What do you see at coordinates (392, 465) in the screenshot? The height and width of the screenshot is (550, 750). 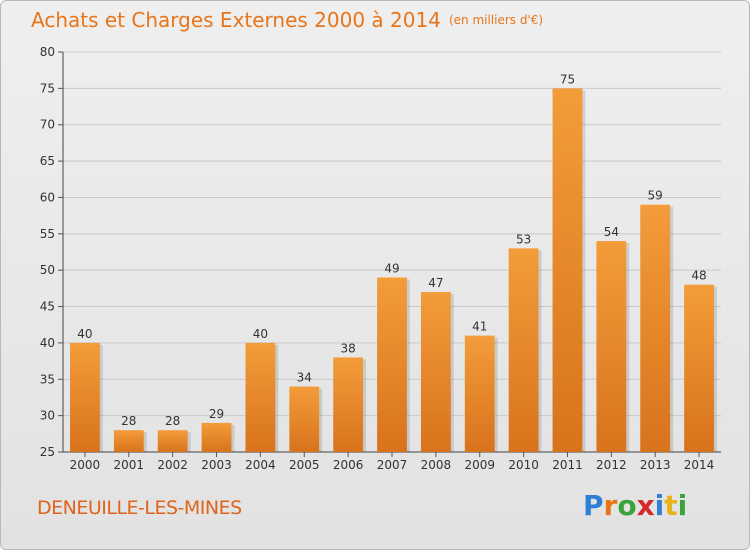 I see `x-tick-label: 2007` at bounding box center [392, 465].